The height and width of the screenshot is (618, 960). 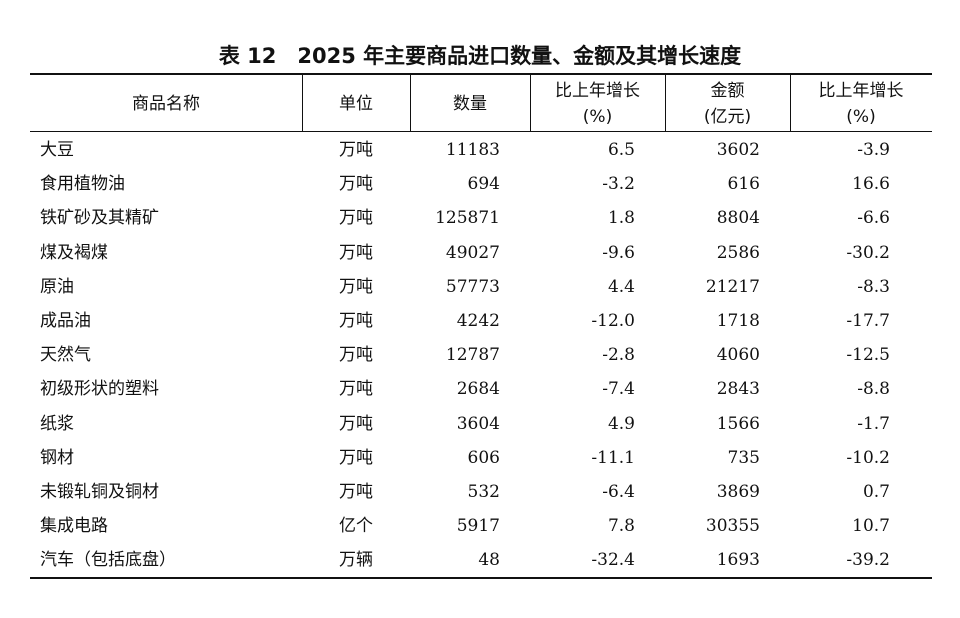 I want to click on number: 606, so click(x=483, y=457).